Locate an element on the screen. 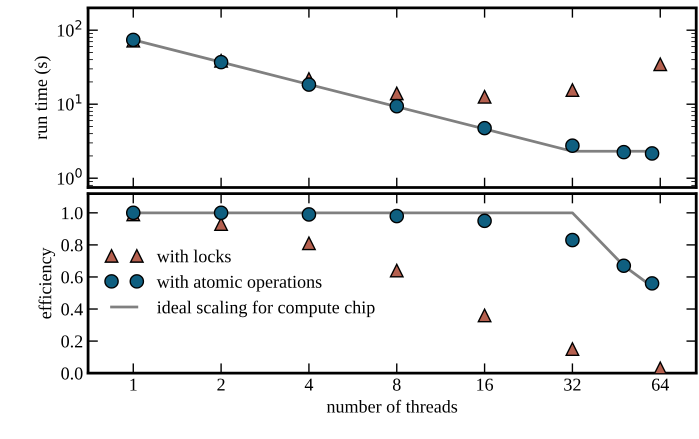  y-tick-label: 0.2 is located at coordinates (71, 341).